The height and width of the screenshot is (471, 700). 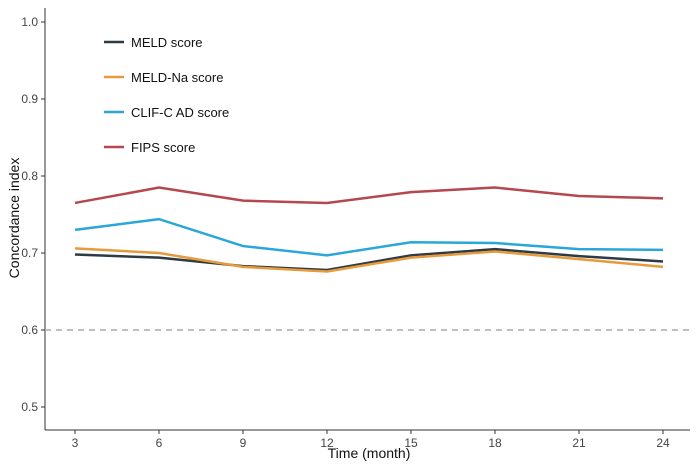 I want to click on y-tick-label: 0.5, so click(x=29, y=407).